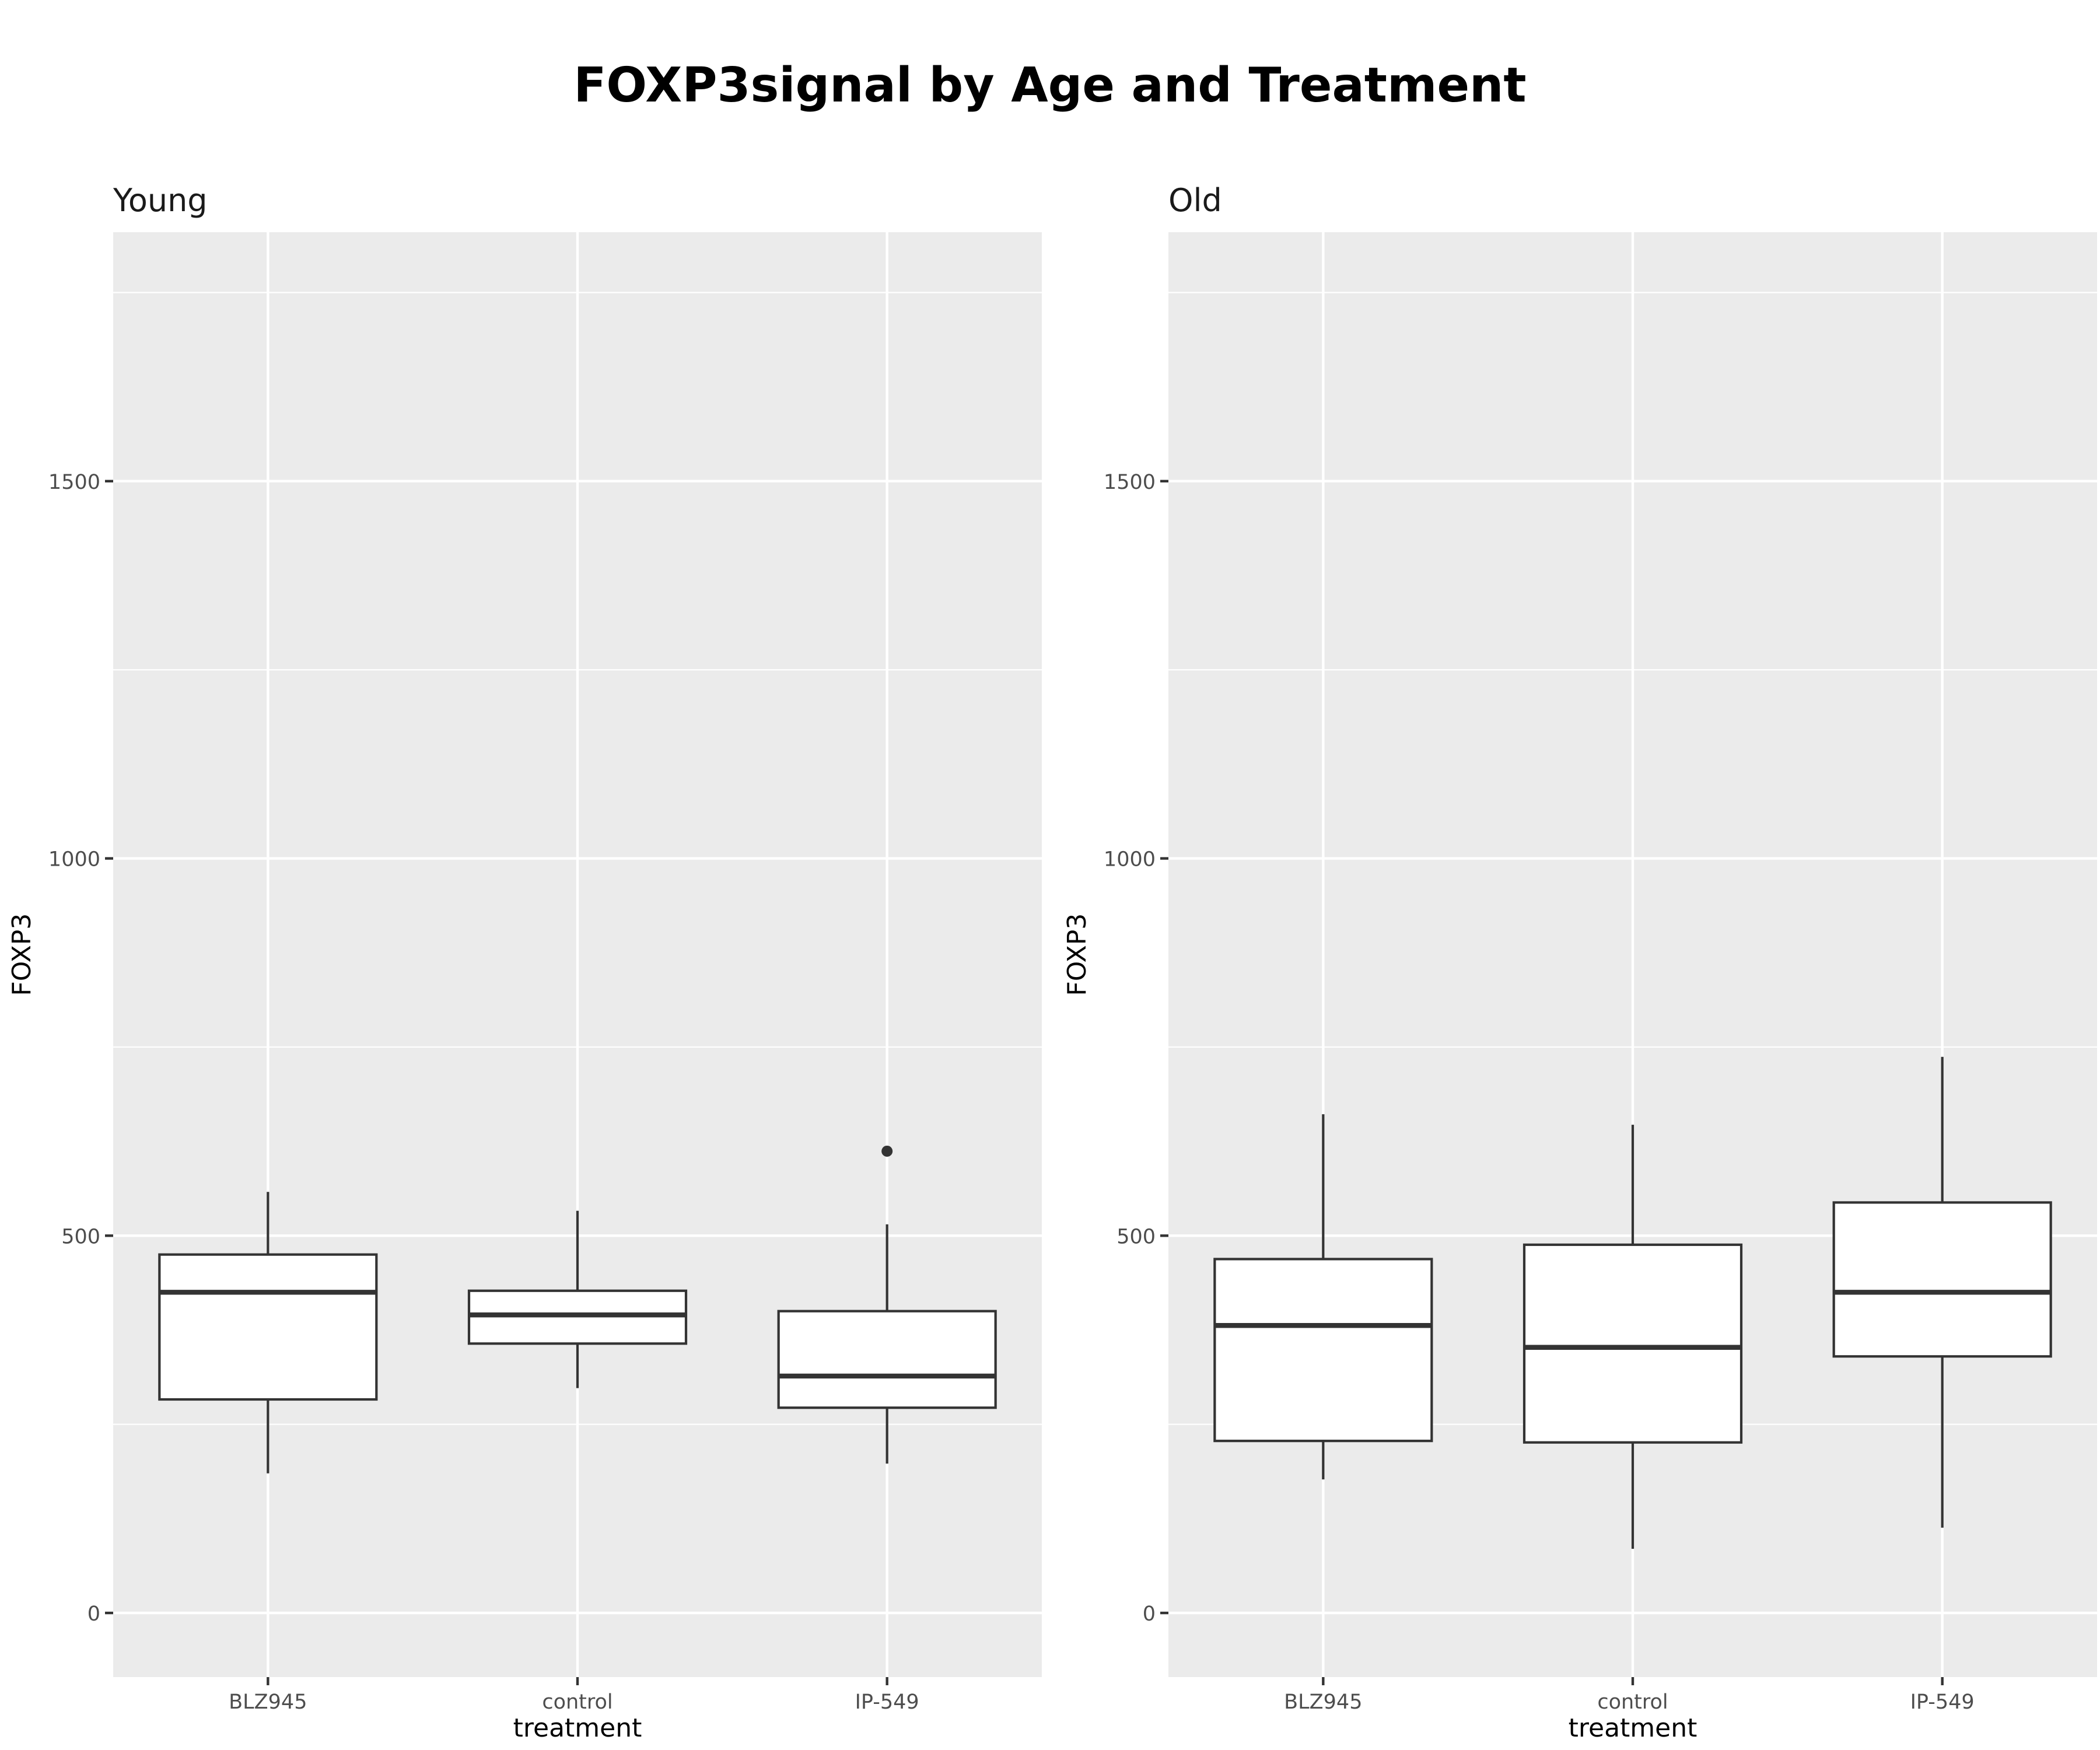  I want to click on panel-title: Young, so click(160, 201).